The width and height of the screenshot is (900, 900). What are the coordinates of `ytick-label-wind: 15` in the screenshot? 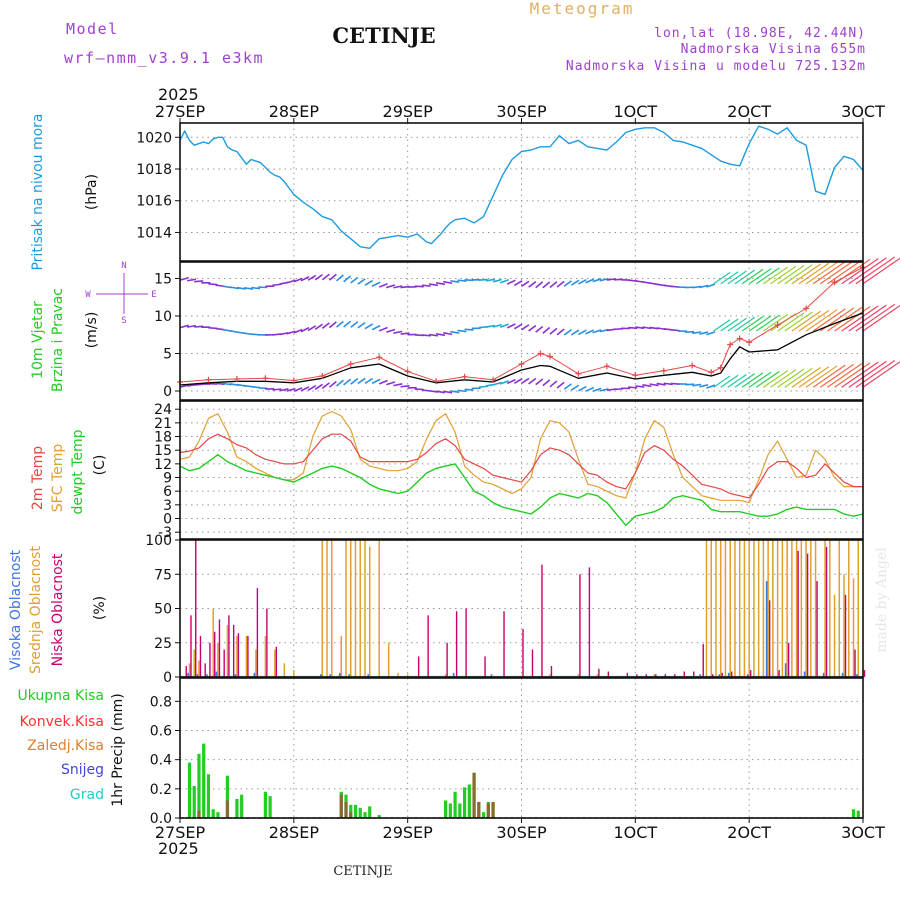 It's located at (163, 280).